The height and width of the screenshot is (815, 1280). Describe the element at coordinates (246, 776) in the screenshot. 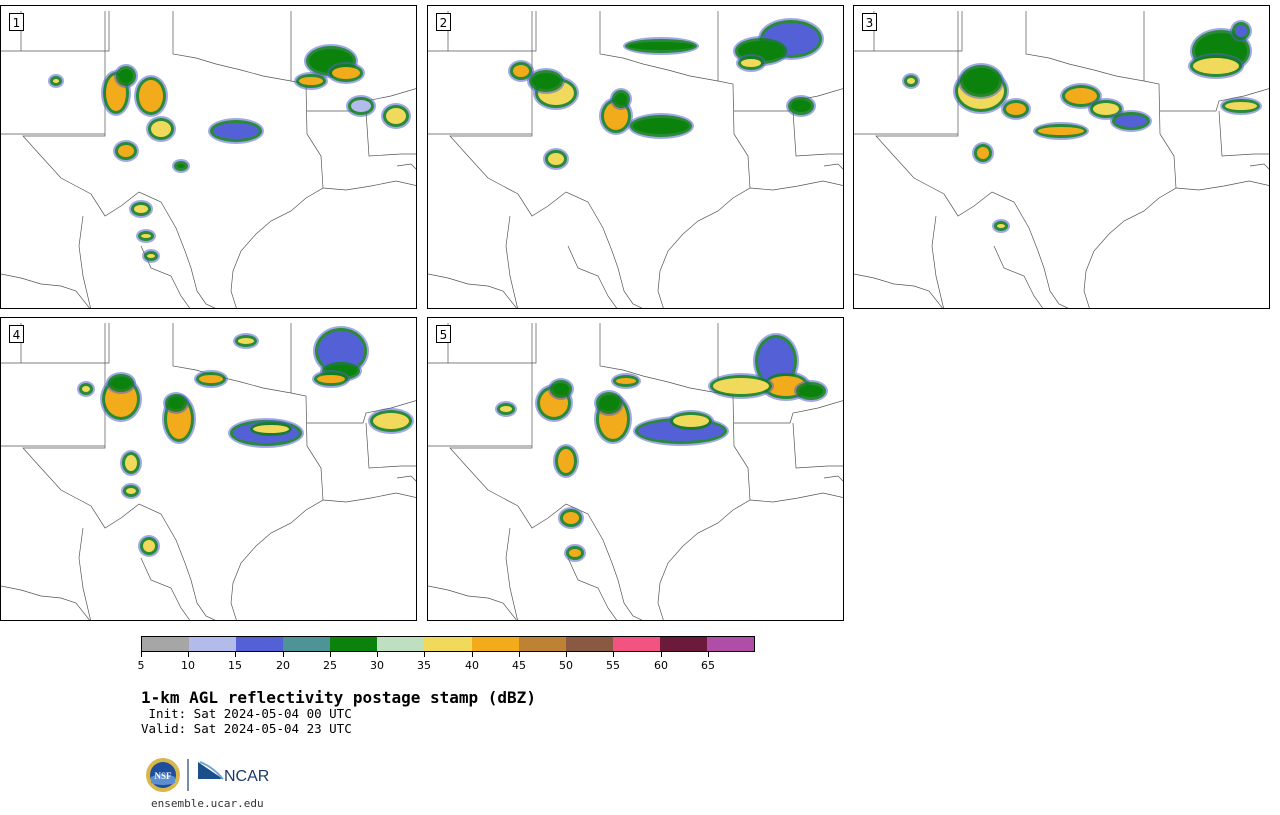

I see `ncar-text: NCAR` at that location.